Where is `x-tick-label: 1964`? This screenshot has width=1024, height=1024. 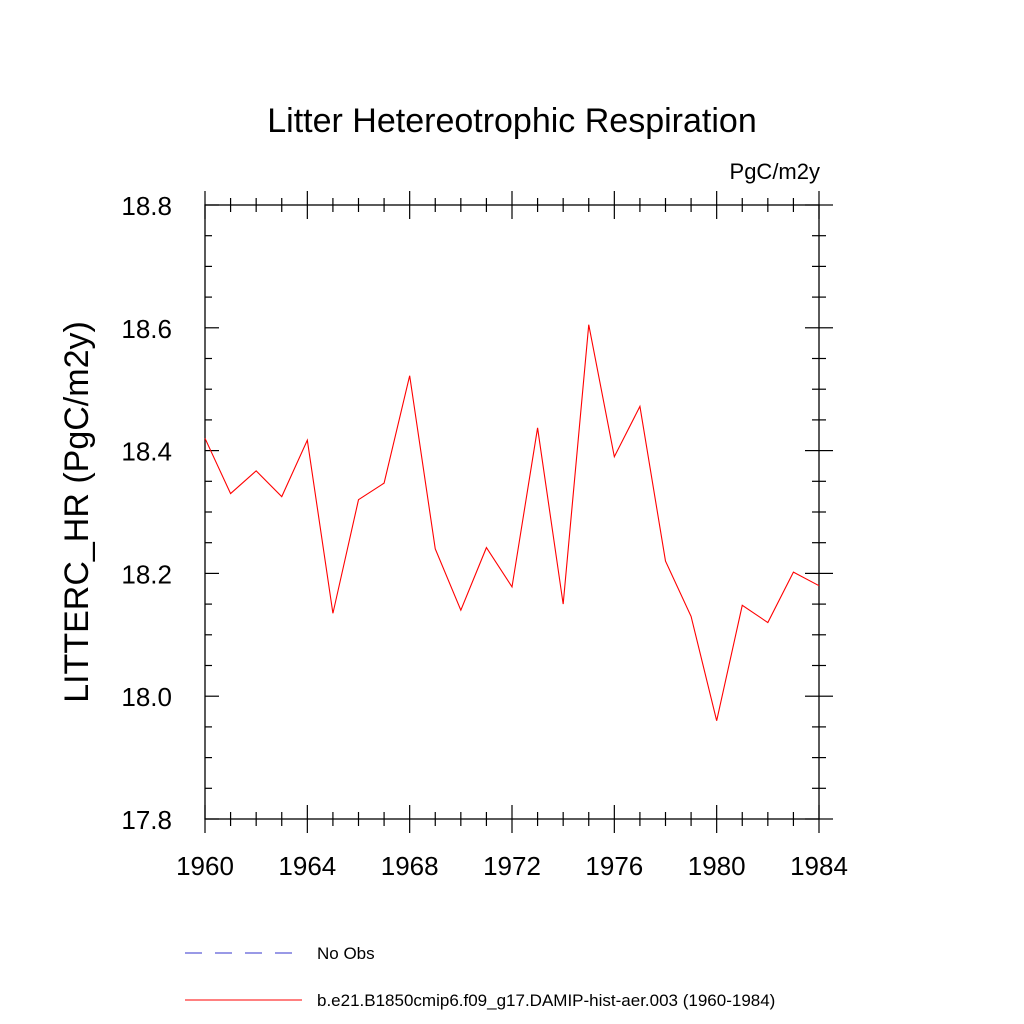
x-tick-label: 1964 is located at coordinates (307, 866).